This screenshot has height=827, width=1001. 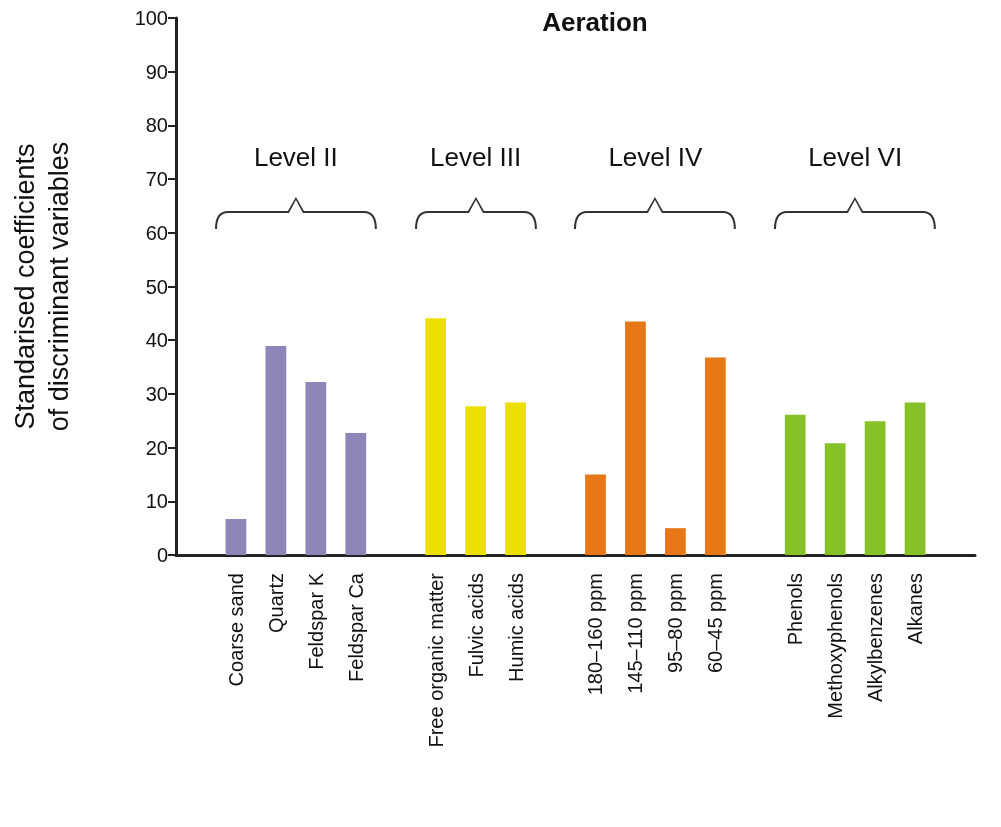 What do you see at coordinates (475, 625) in the screenshot?
I see `x-tick-label: Fulvic acids` at bounding box center [475, 625].